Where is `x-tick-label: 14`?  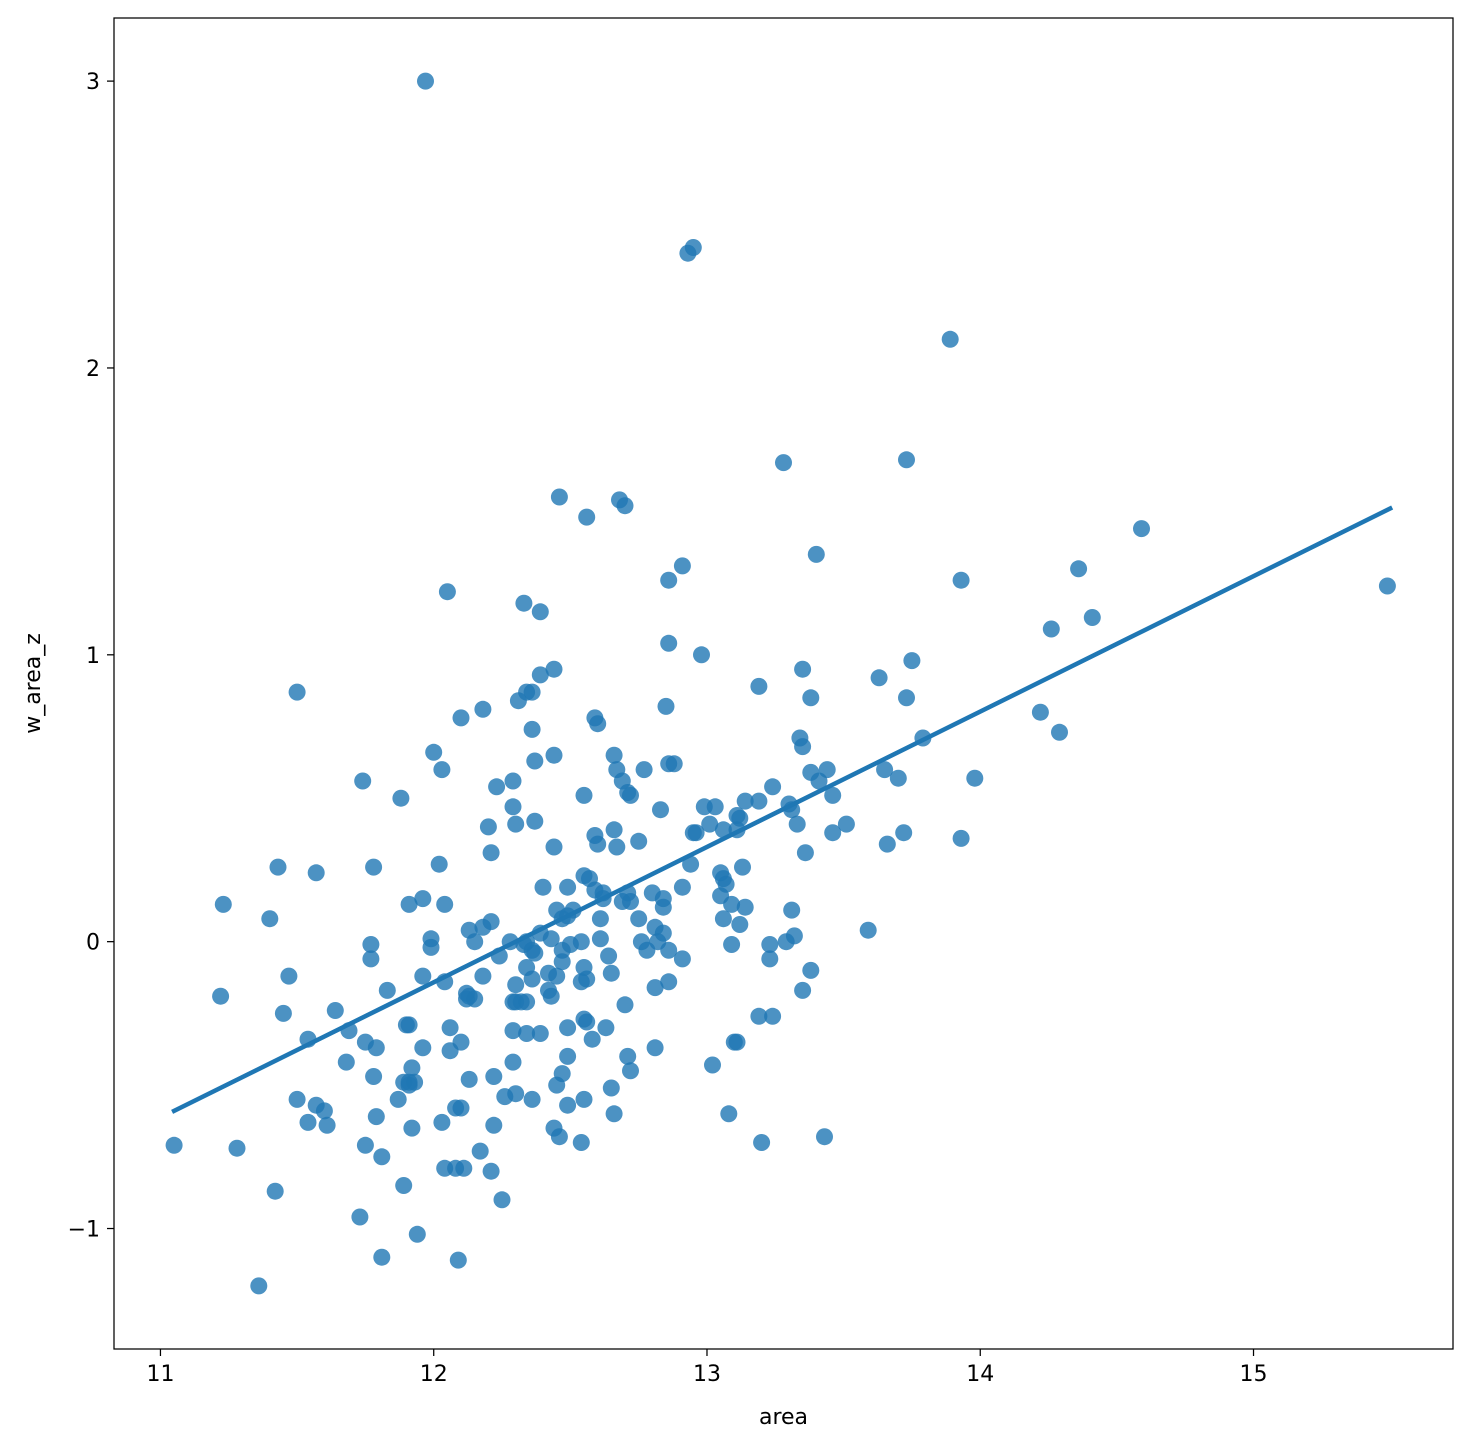
x-tick-label: 14 is located at coordinates (980, 1374).